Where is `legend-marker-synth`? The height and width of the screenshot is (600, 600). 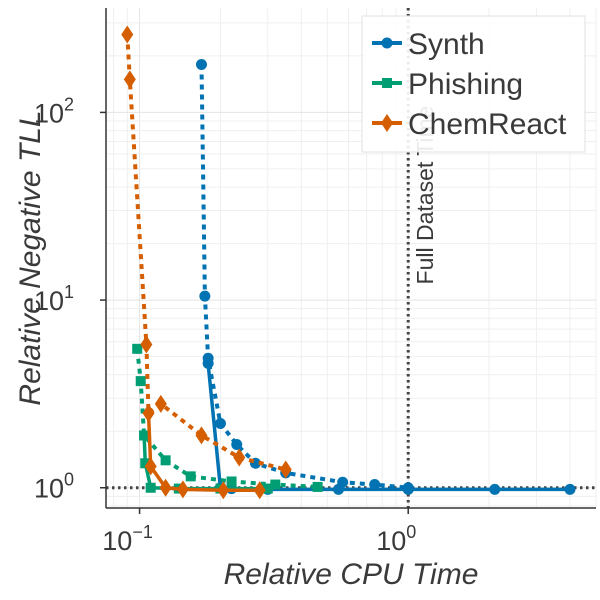 legend-marker-synth is located at coordinates (387, 43).